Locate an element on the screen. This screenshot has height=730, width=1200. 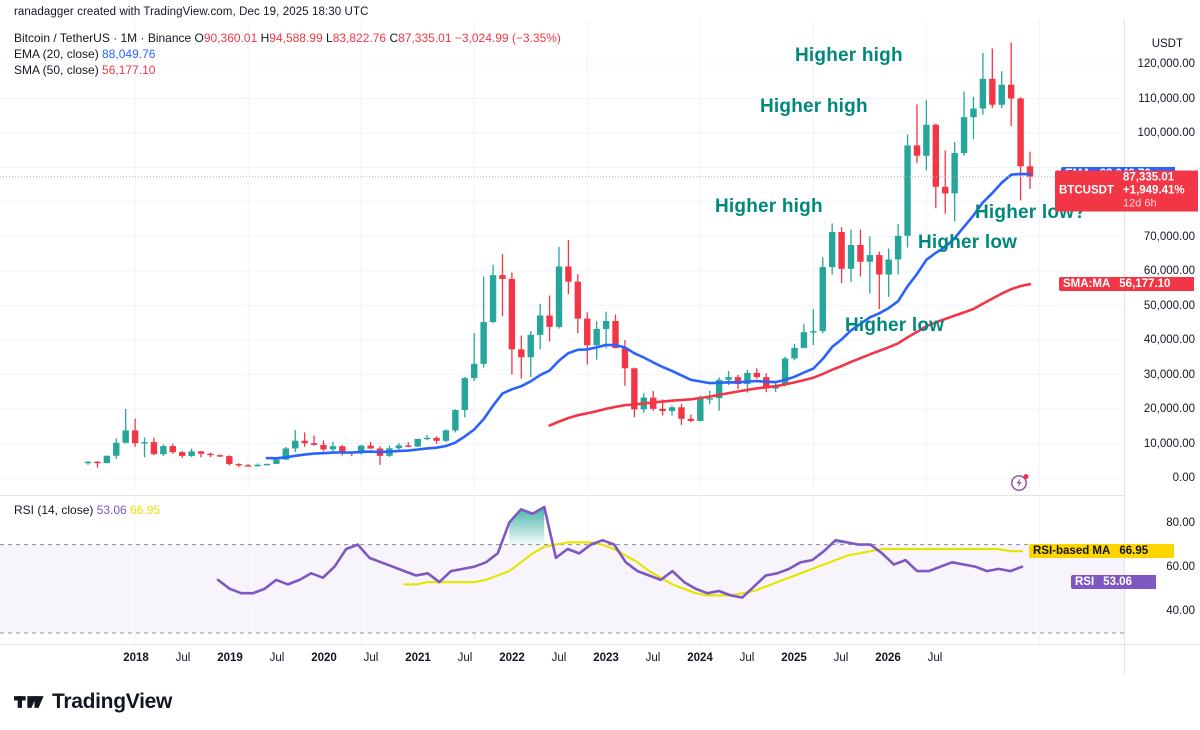
sma-price-tag: SMA:MA 56,177.10 is located at coordinates (1127, 284).